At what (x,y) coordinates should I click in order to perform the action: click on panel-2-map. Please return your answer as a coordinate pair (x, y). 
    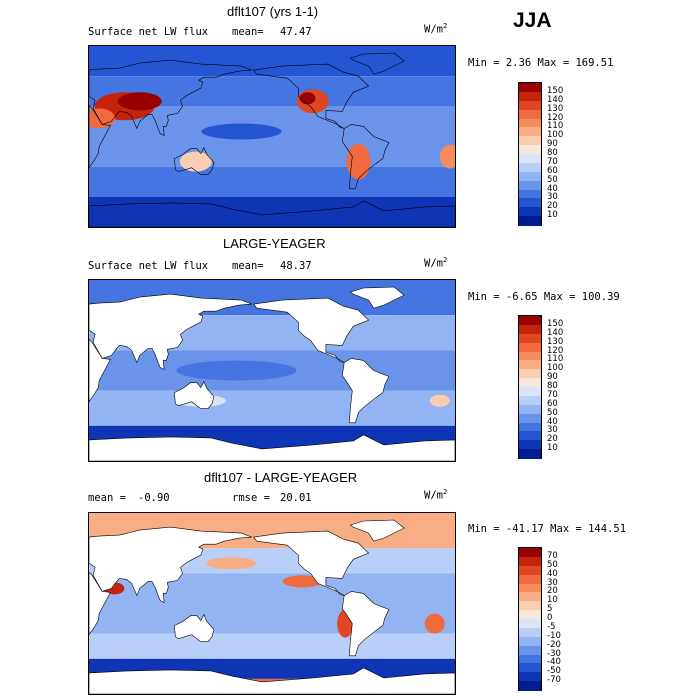
    Looking at the image, I should click on (272, 370).